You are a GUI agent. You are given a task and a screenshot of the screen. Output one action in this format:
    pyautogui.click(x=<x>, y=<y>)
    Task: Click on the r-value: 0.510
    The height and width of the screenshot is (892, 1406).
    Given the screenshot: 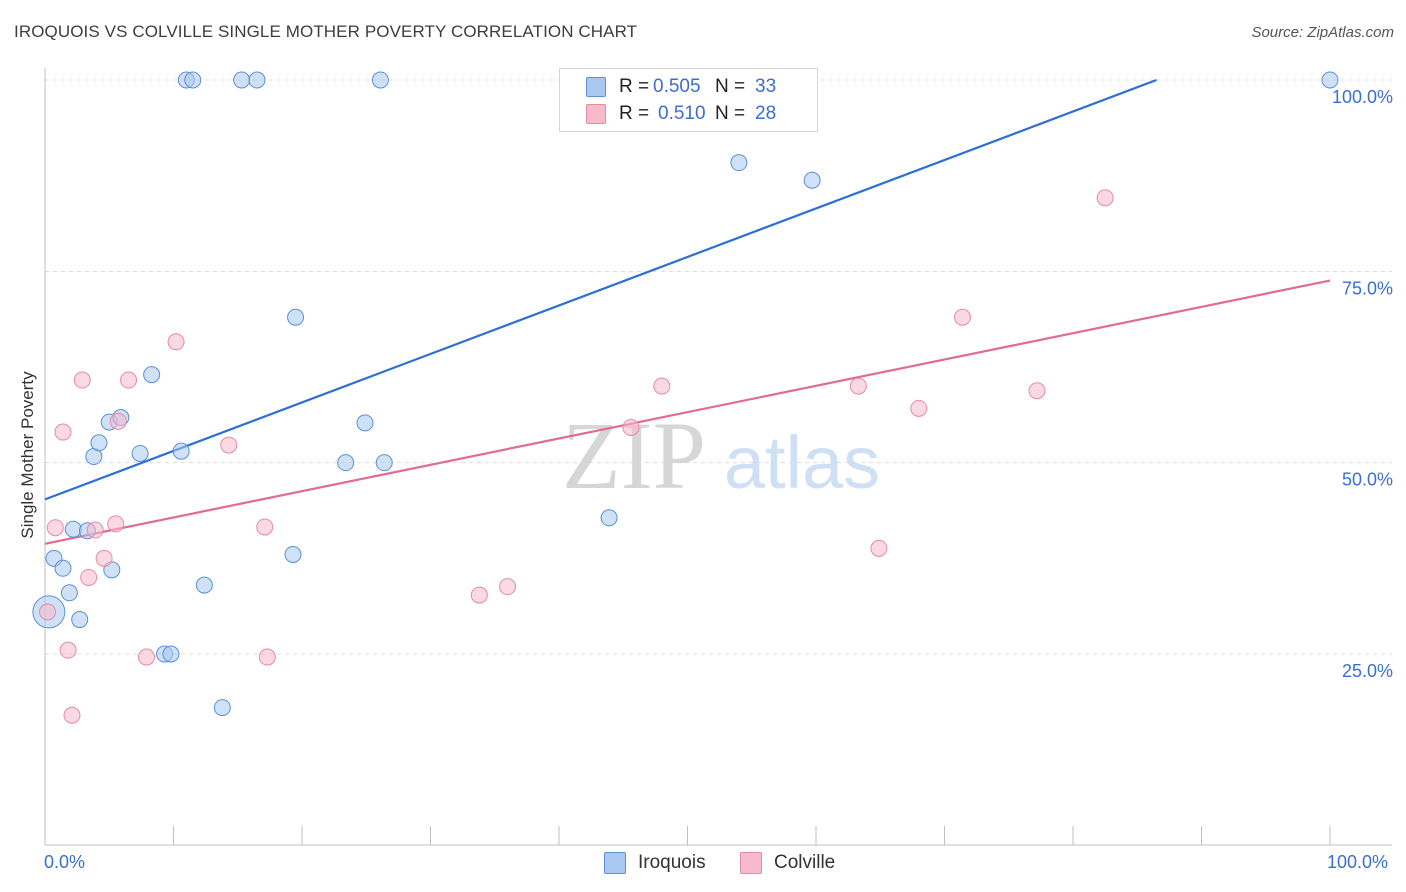 What is the action you would take?
    pyautogui.click(x=682, y=113)
    